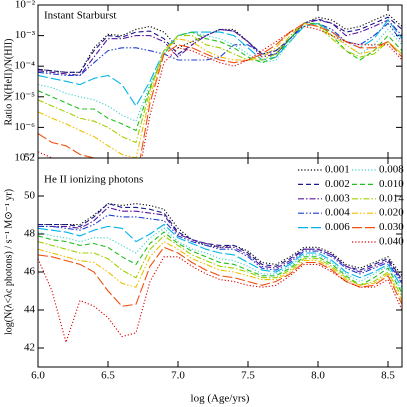  I want to click on legend-label: 0.006, so click(337, 227).